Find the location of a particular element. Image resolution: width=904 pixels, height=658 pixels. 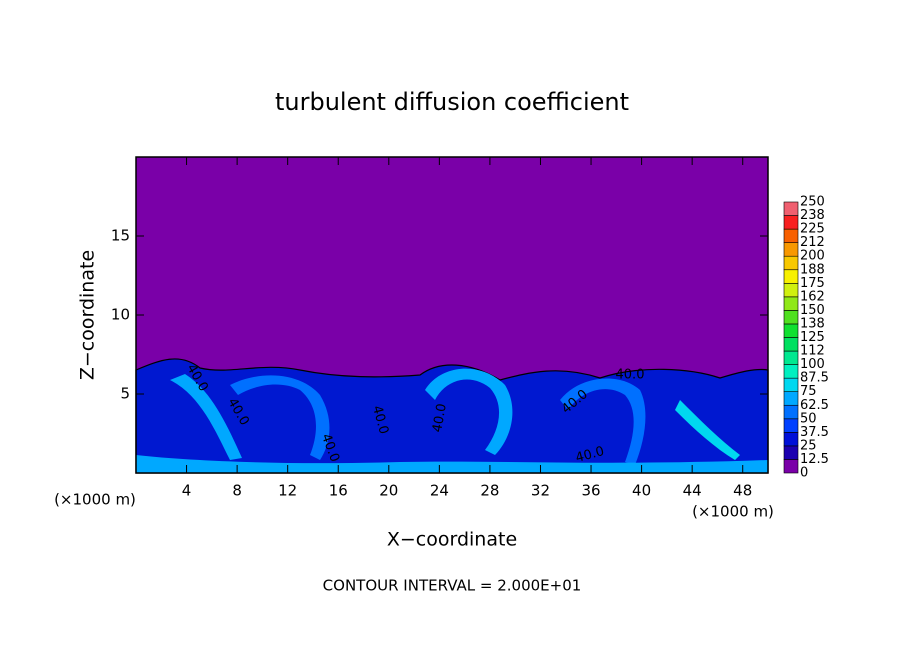

colorbar-label: 25 is located at coordinates (808, 445).